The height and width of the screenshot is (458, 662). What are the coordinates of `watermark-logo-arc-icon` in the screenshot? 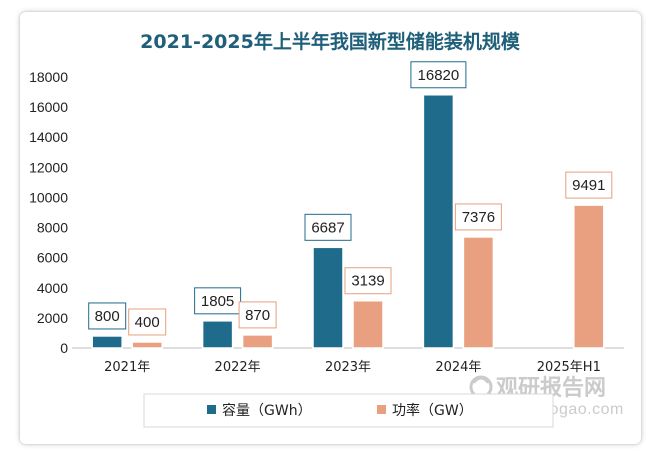 It's located at (481, 380).